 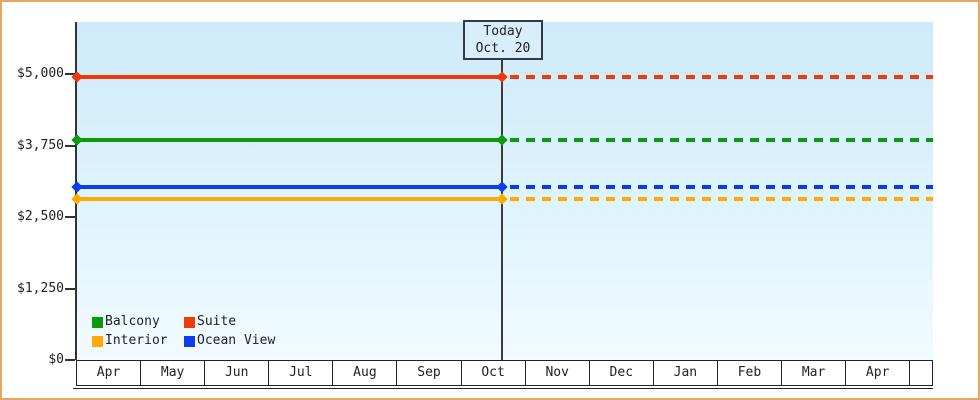 What do you see at coordinates (40, 216) in the screenshot?
I see `y-axis-label: $2,500` at bounding box center [40, 216].